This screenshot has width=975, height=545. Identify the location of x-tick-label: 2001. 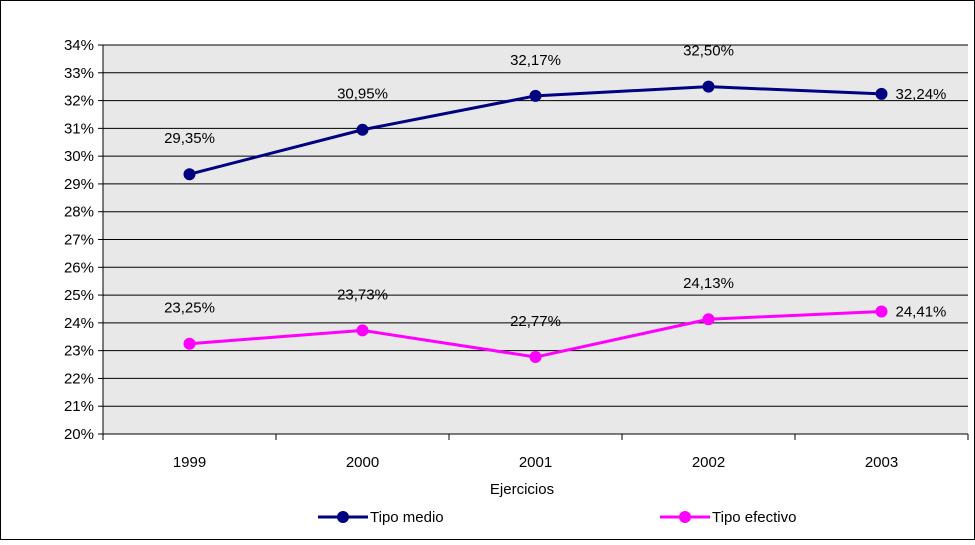
(535, 462).